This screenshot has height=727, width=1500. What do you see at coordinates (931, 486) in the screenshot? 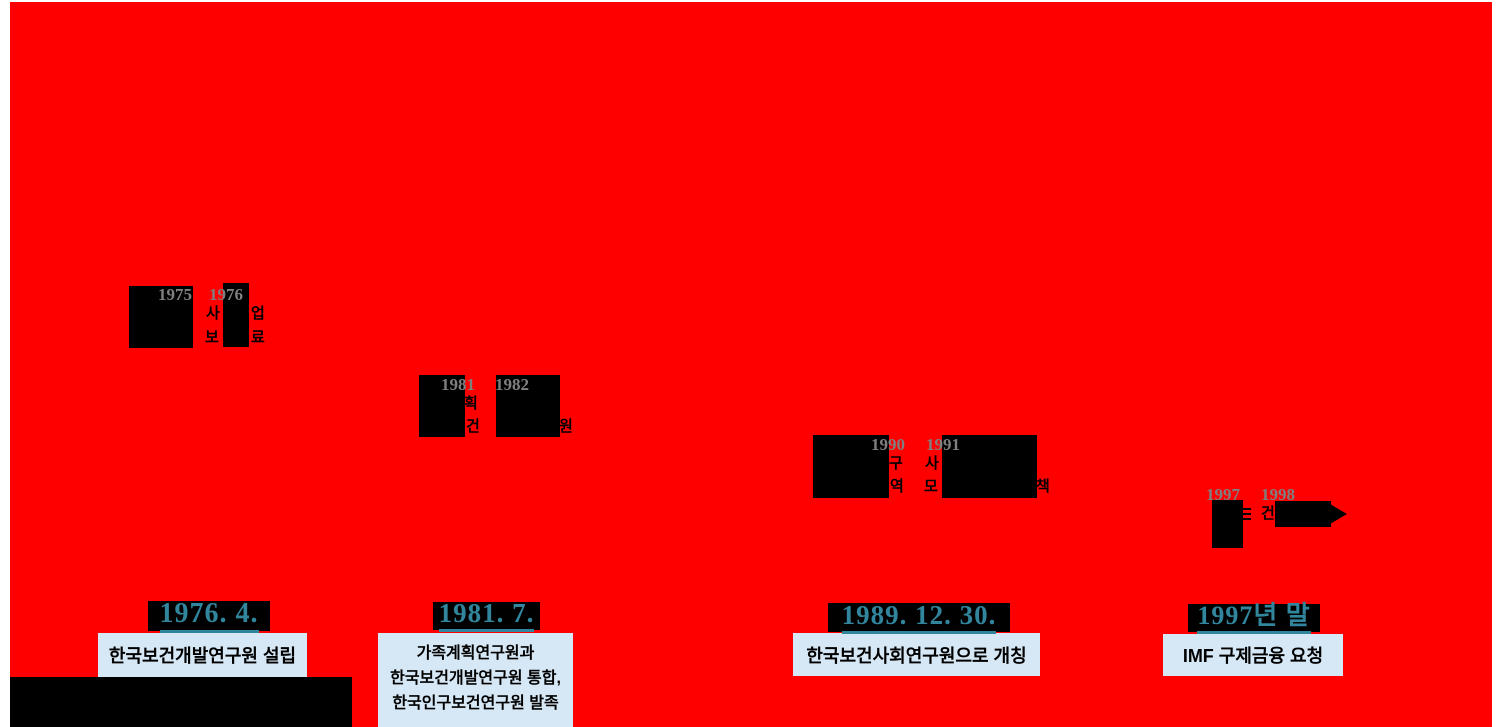
I see `caption-fragment: 모` at bounding box center [931, 486].